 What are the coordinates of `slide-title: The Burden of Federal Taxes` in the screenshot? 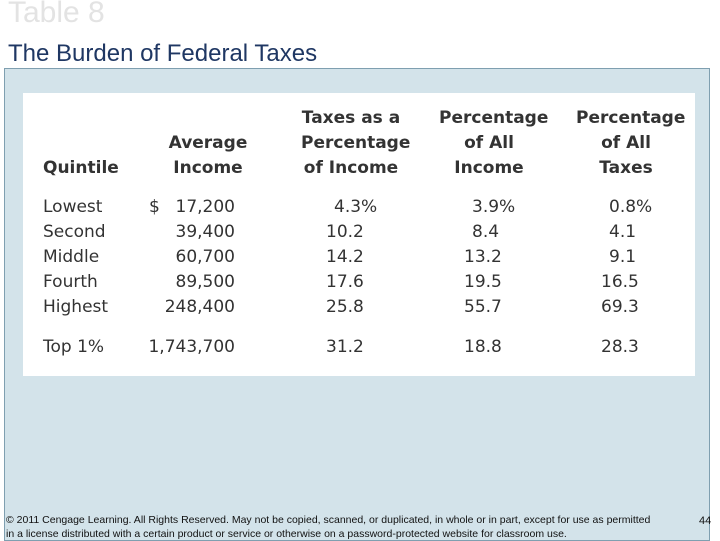 It's located at (163, 53).